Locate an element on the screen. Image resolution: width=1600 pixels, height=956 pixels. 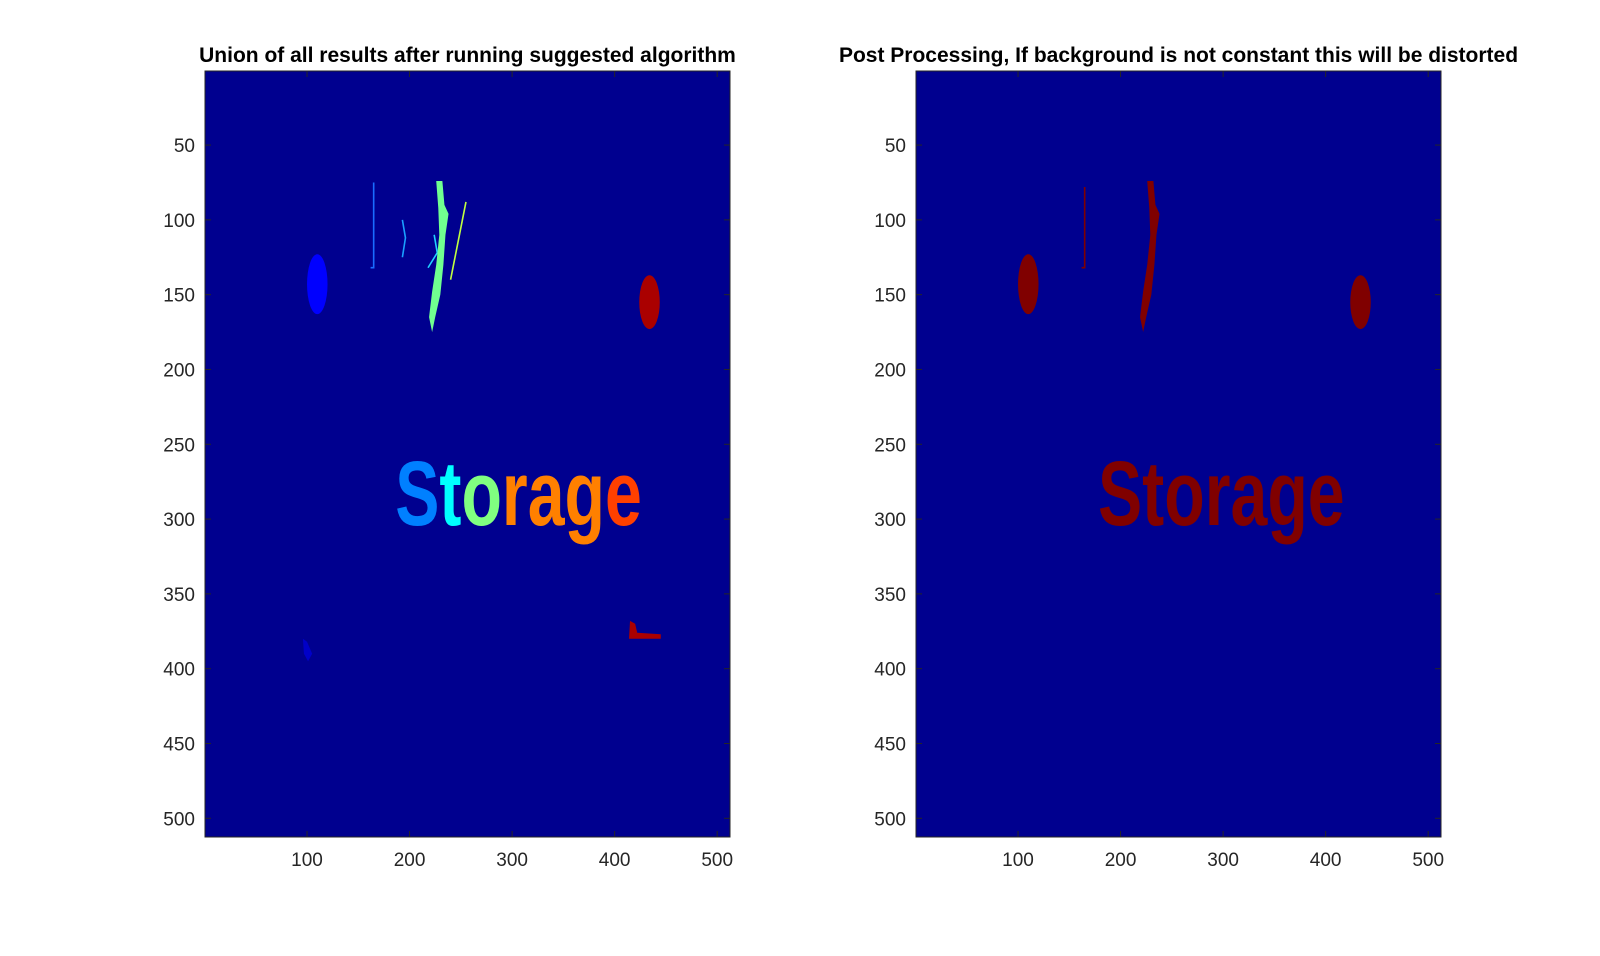
right-ytick-label-200: 200 is located at coordinates (890, 370).